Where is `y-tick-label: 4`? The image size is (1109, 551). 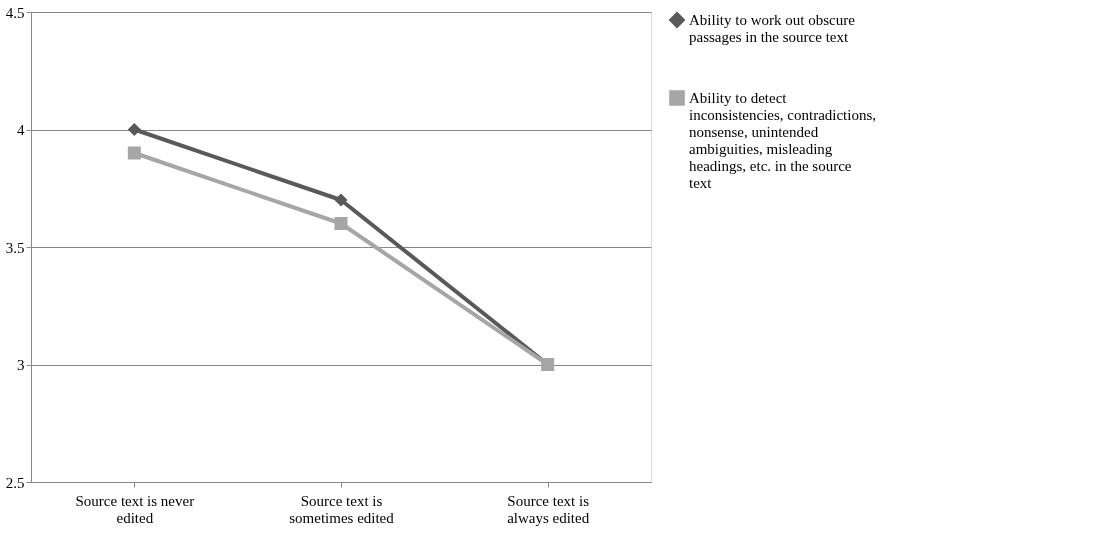
y-tick-label: 4 is located at coordinates (21, 130).